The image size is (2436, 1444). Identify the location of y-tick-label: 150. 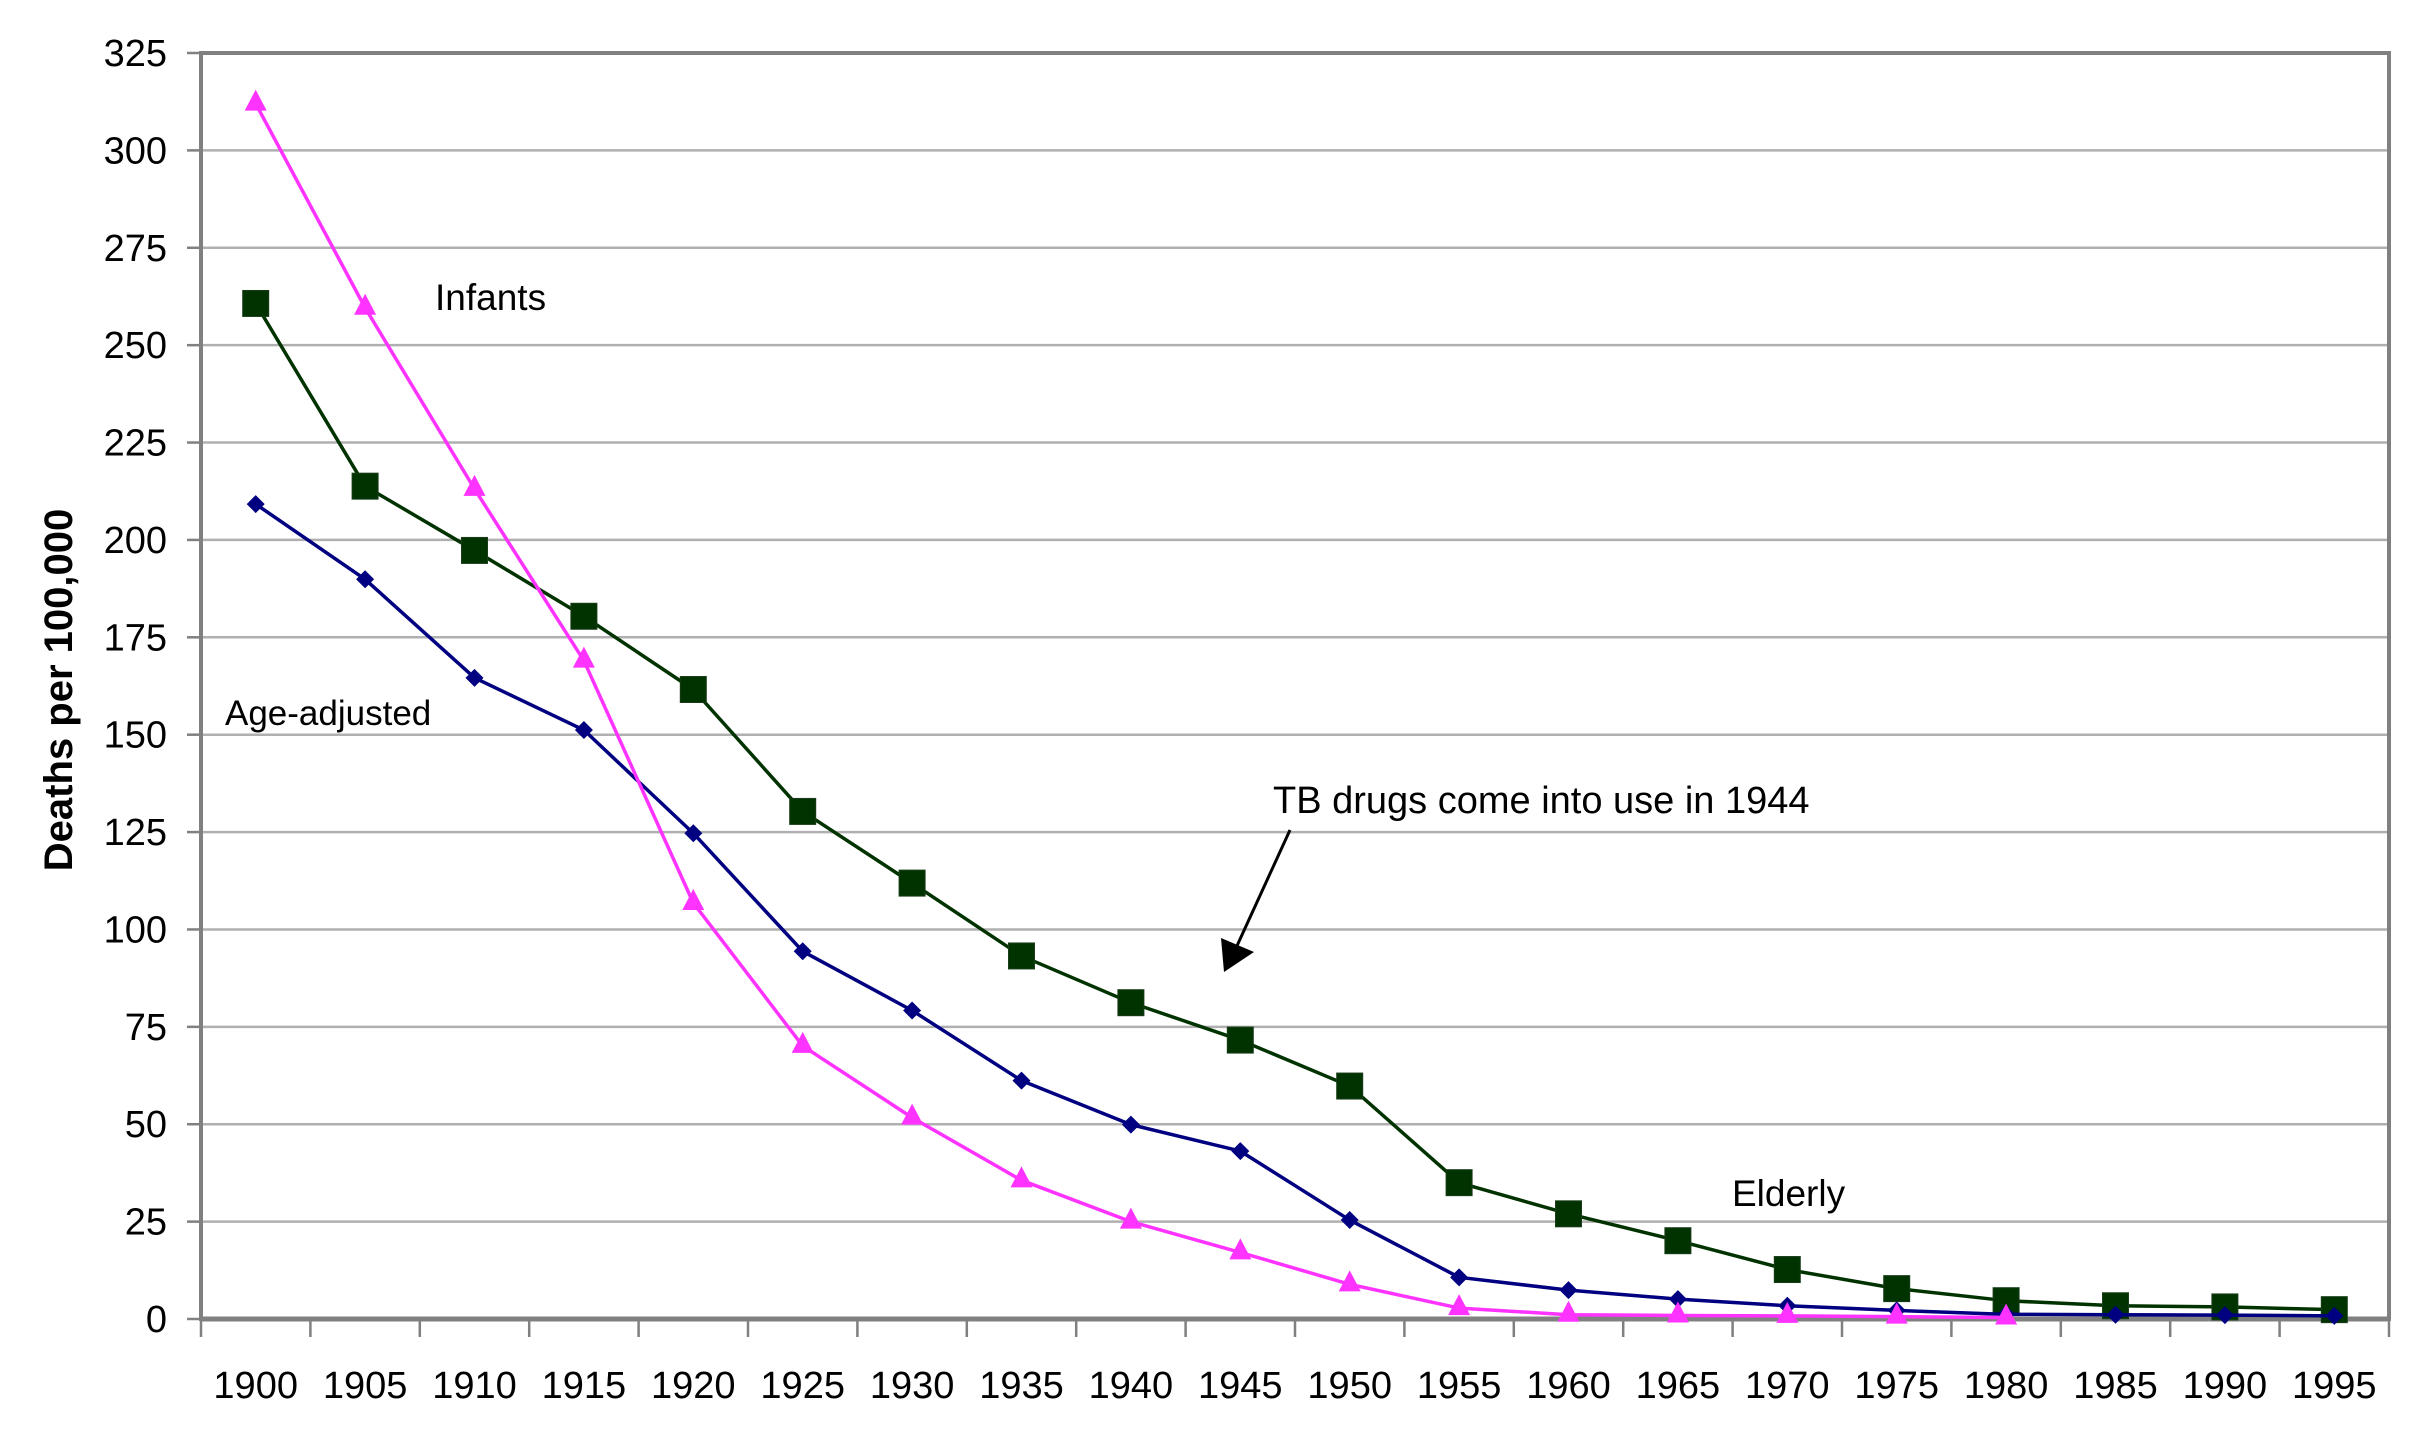
(135, 736).